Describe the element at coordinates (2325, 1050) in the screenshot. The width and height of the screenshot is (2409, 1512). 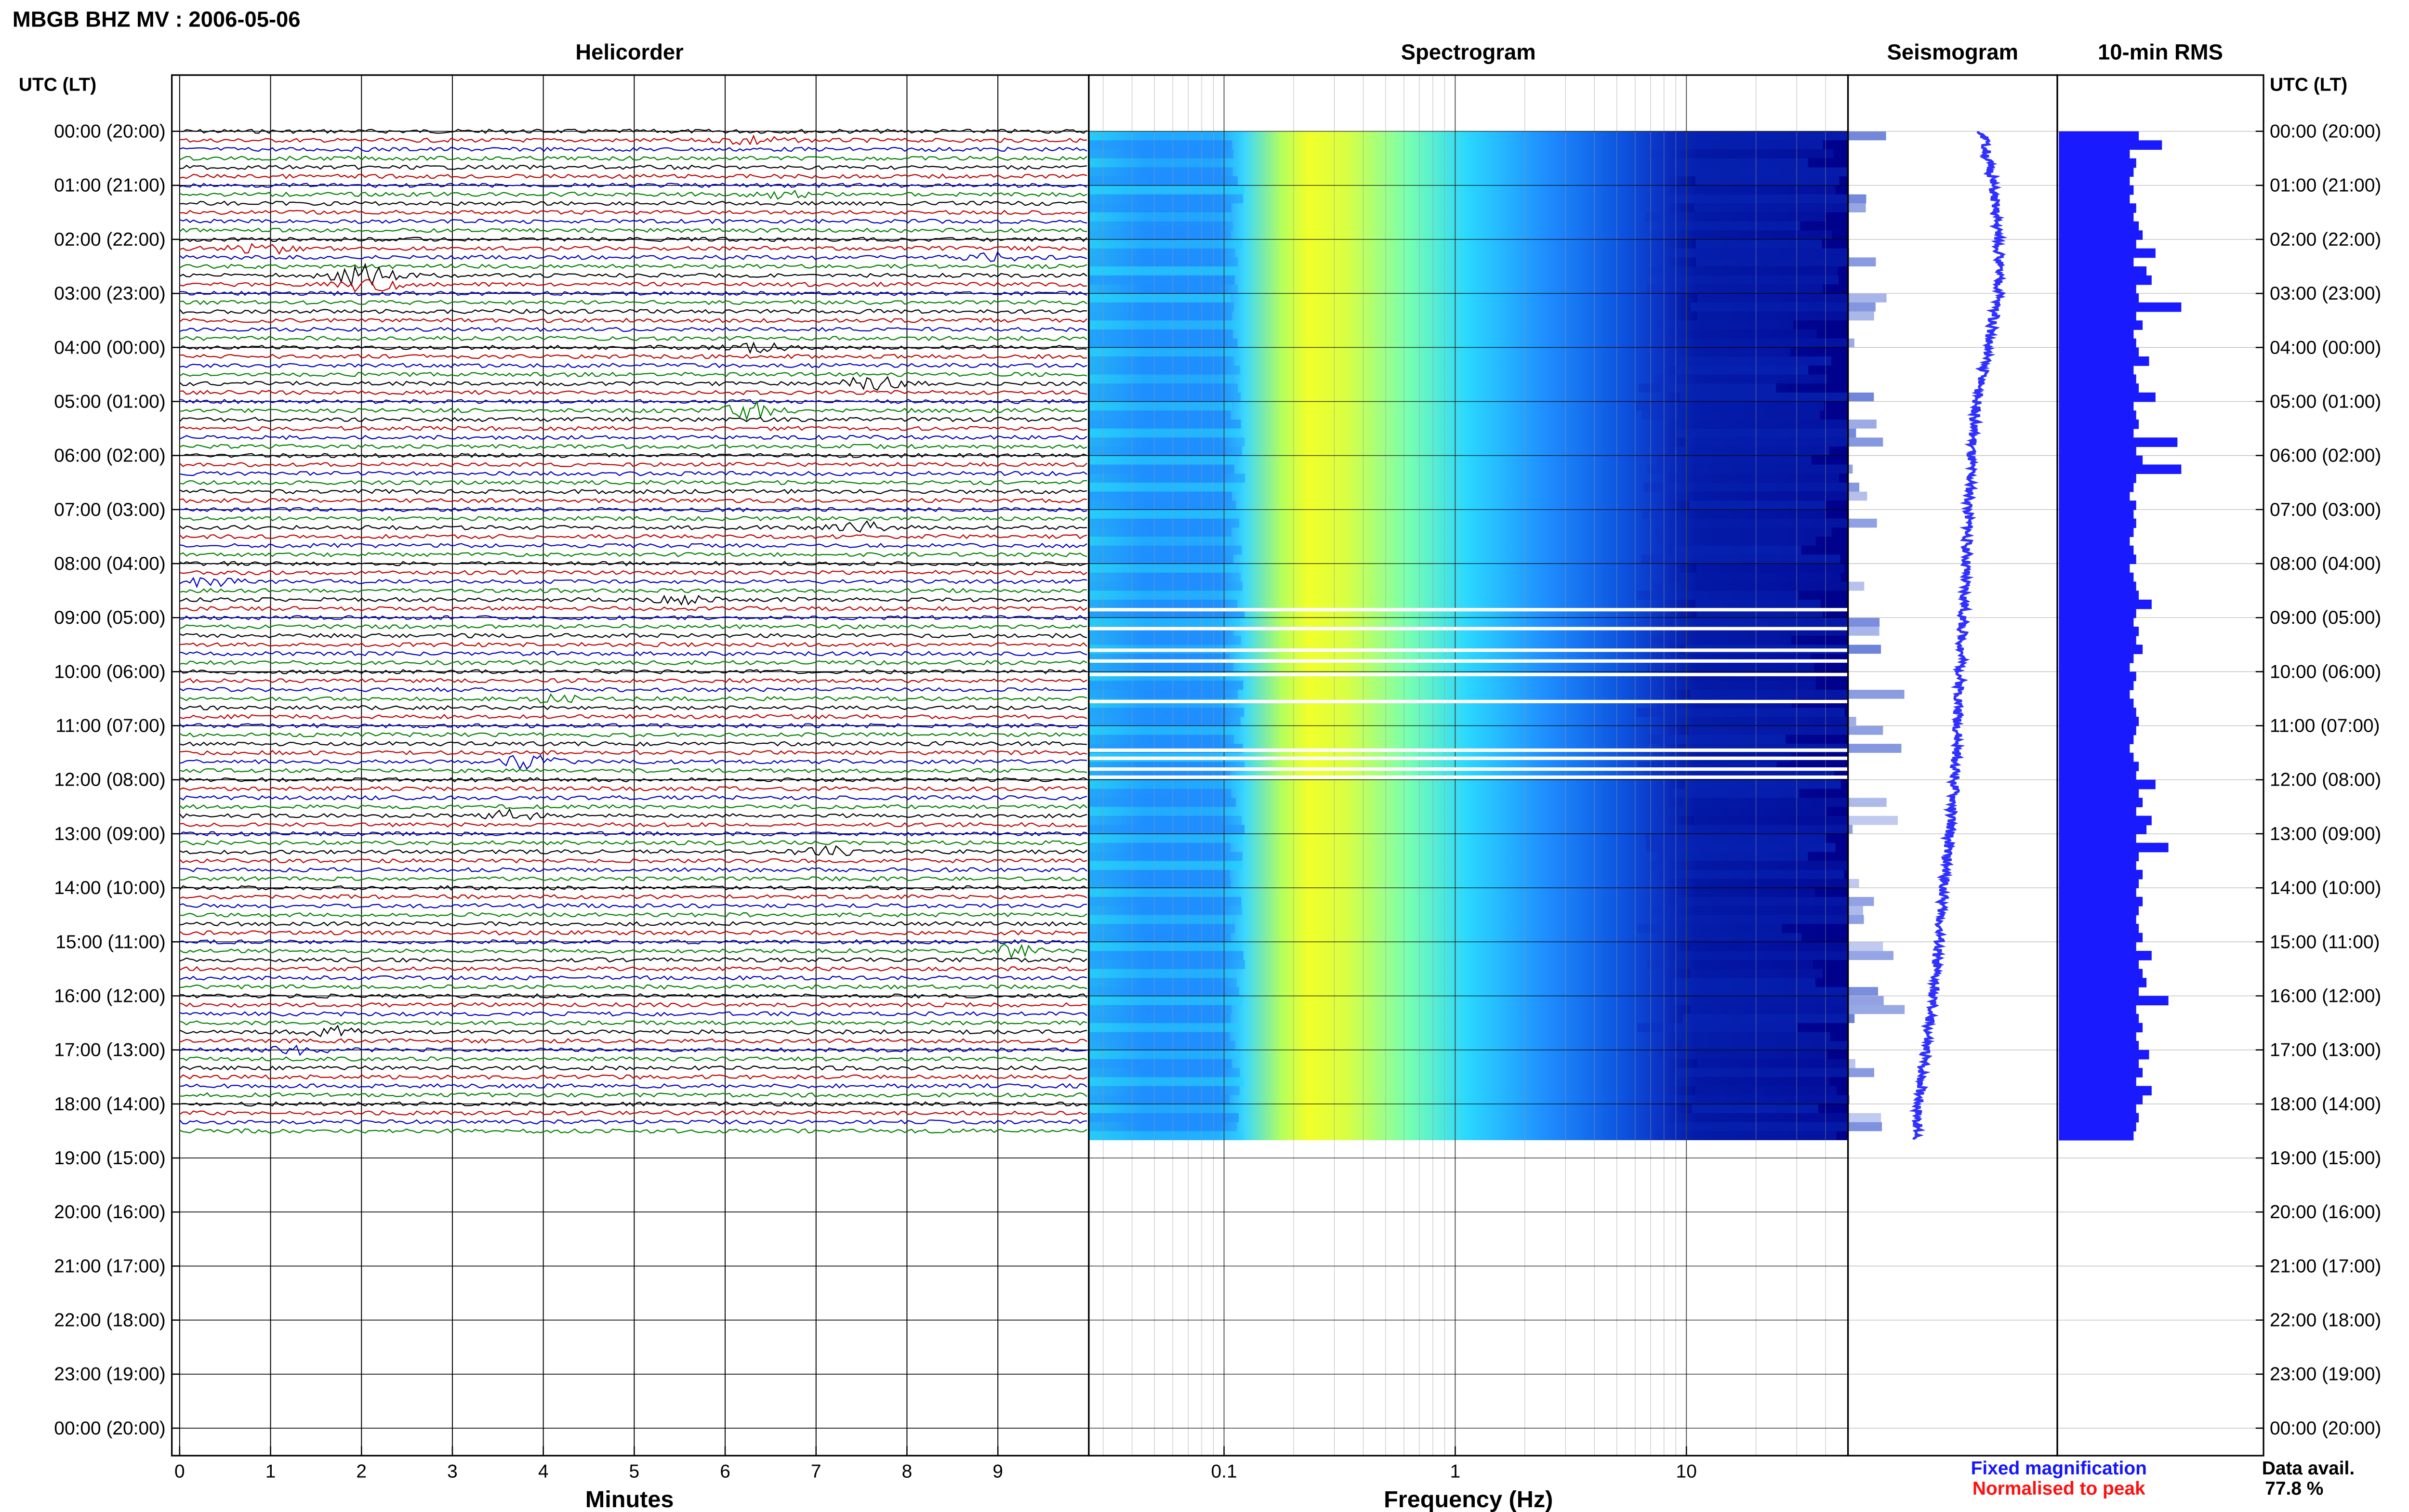
I see `time-tick-label: 17:00 (13:00)` at that location.